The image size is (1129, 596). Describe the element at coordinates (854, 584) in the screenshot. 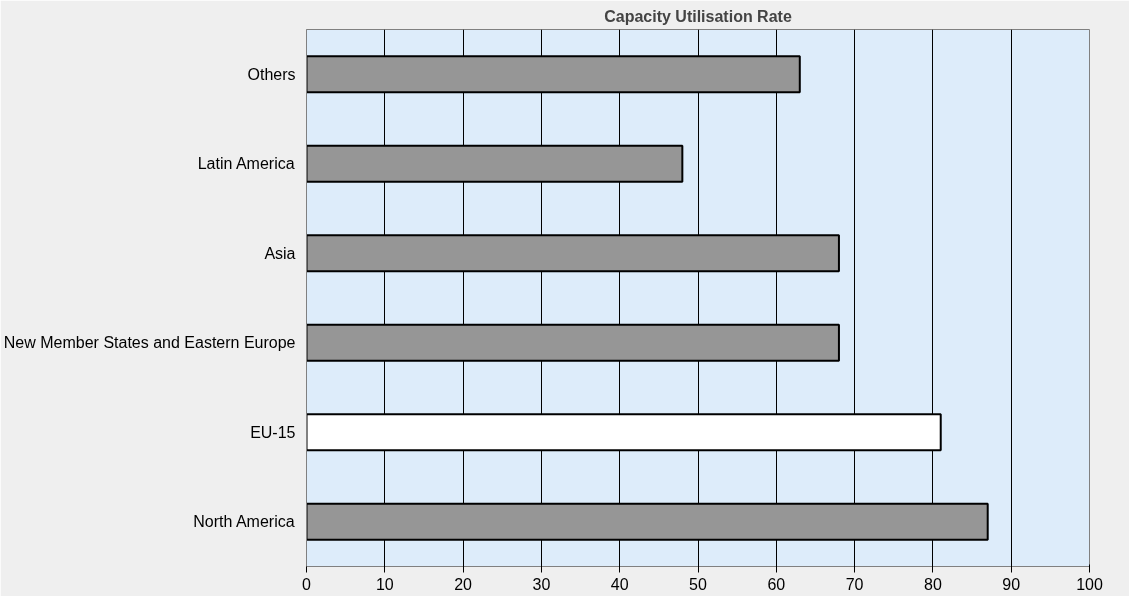

I see `x-tick-label: 70` at that location.